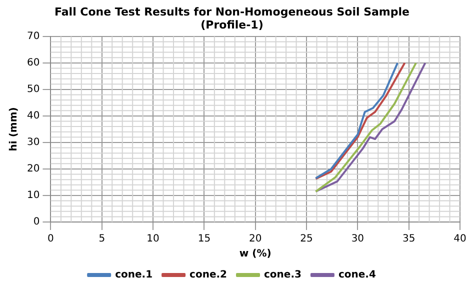 The image size is (474, 292). I want to click on x-tick-label: 20, so click(255, 239).